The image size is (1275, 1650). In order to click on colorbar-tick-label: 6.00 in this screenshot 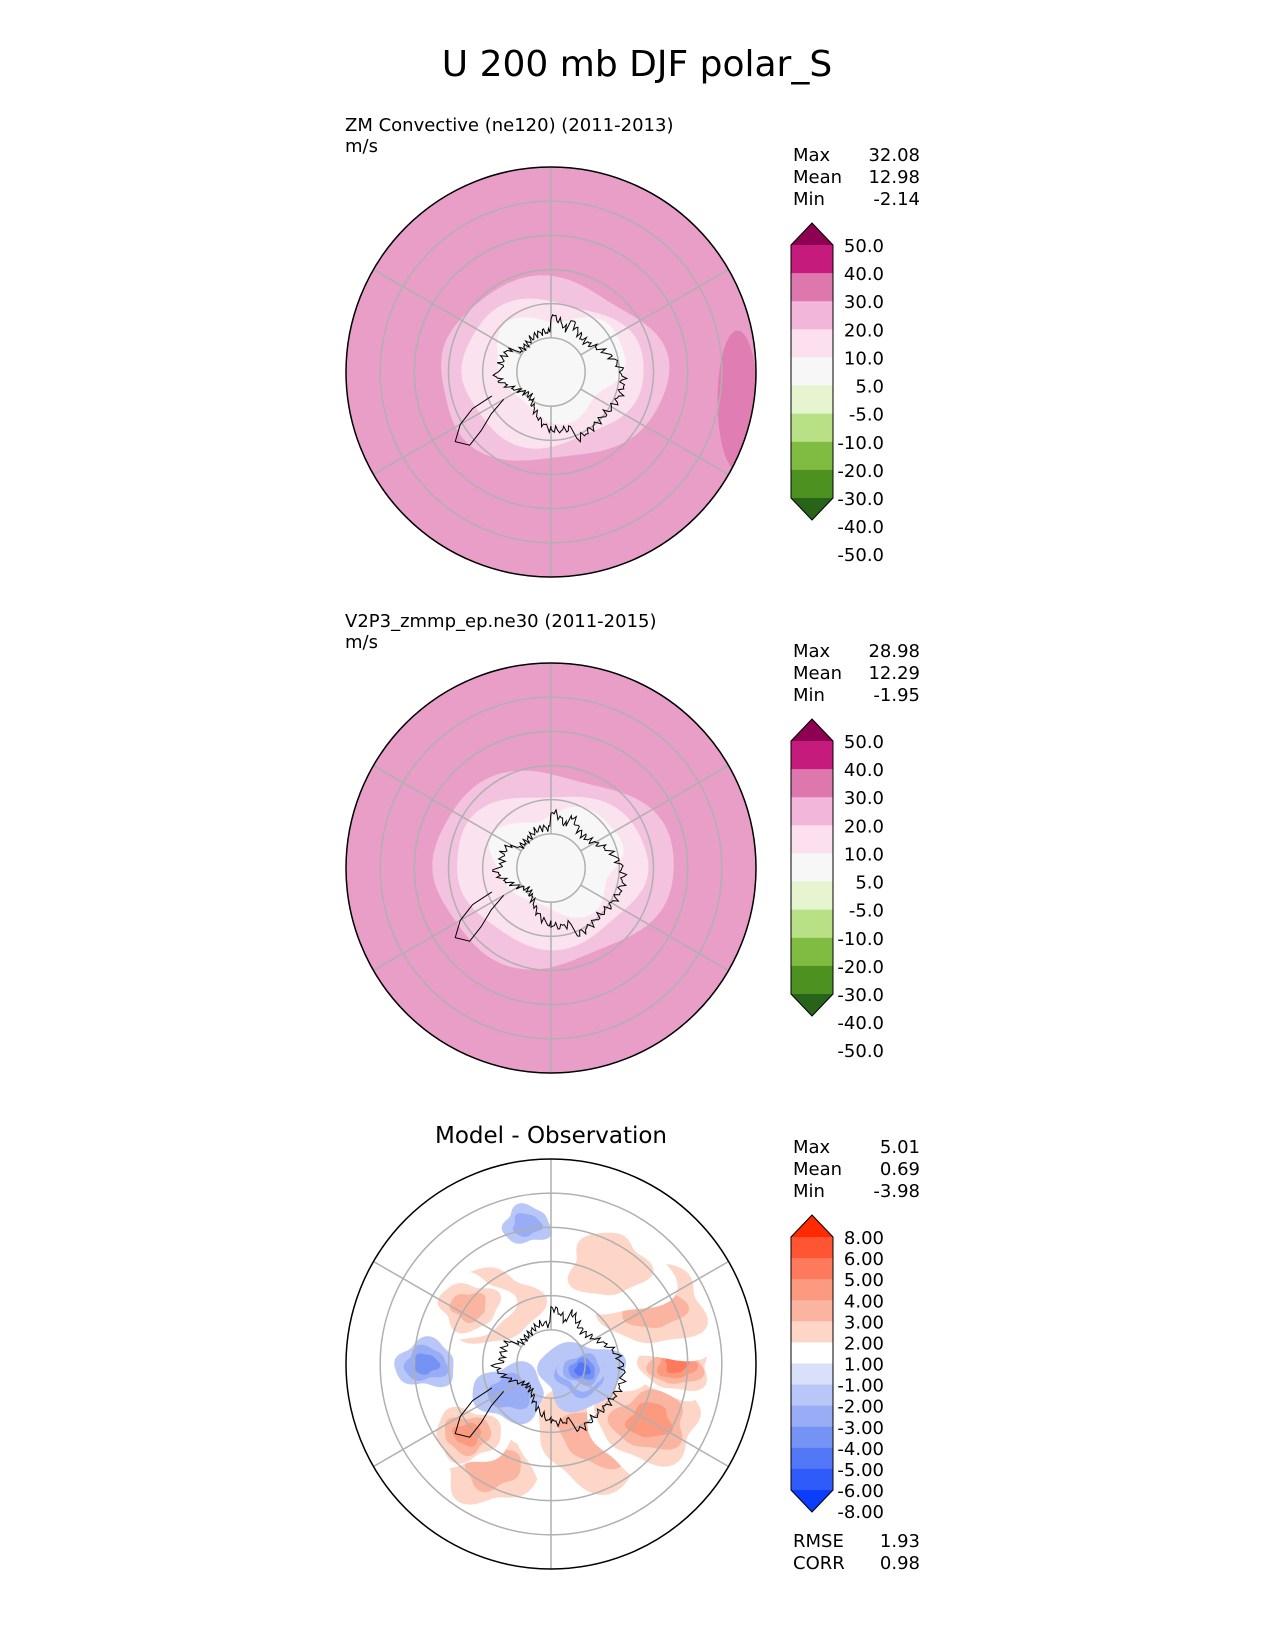, I will do `click(864, 1259)`.